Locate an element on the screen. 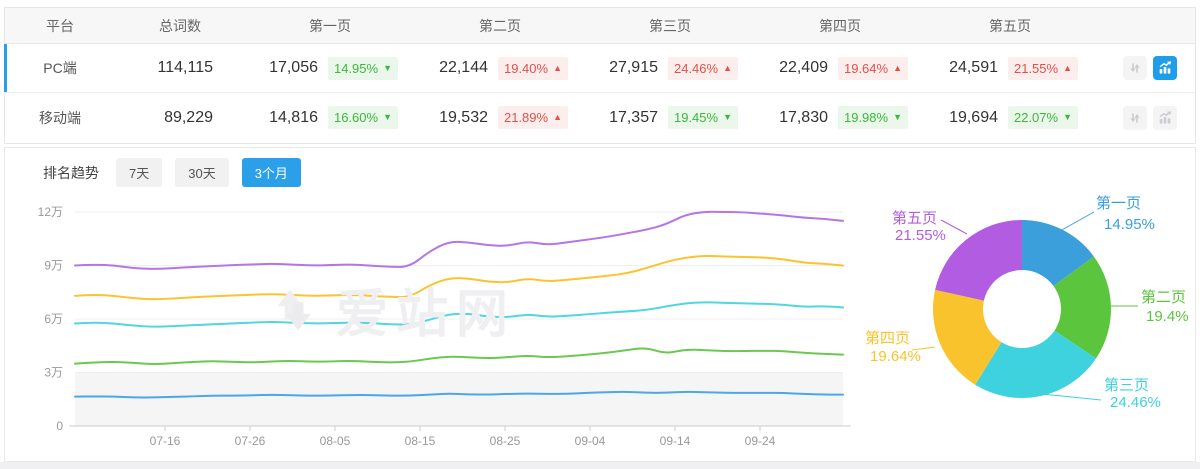  table-header-row: 平台 总词数 第一页 第二页 第三页 第四页 第五页 is located at coordinates (600, 26).